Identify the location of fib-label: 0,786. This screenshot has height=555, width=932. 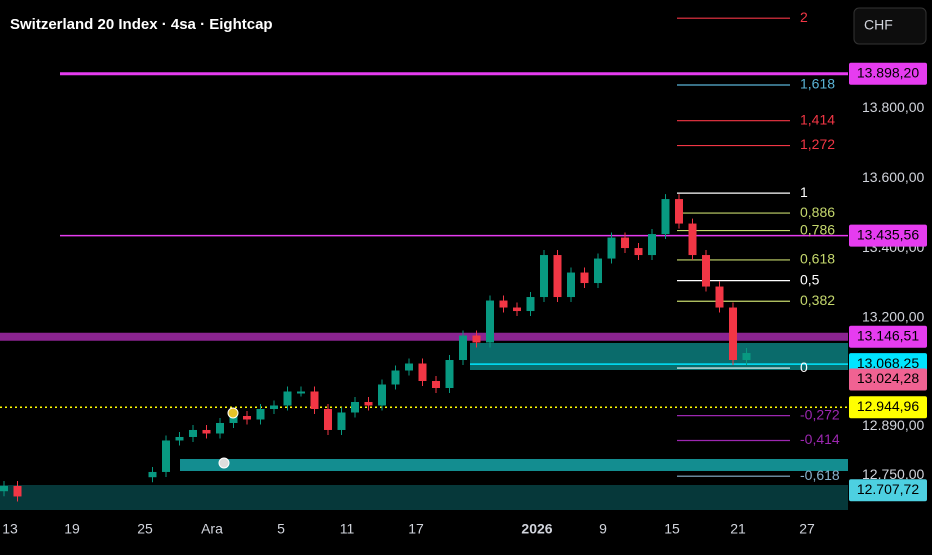
(817, 229).